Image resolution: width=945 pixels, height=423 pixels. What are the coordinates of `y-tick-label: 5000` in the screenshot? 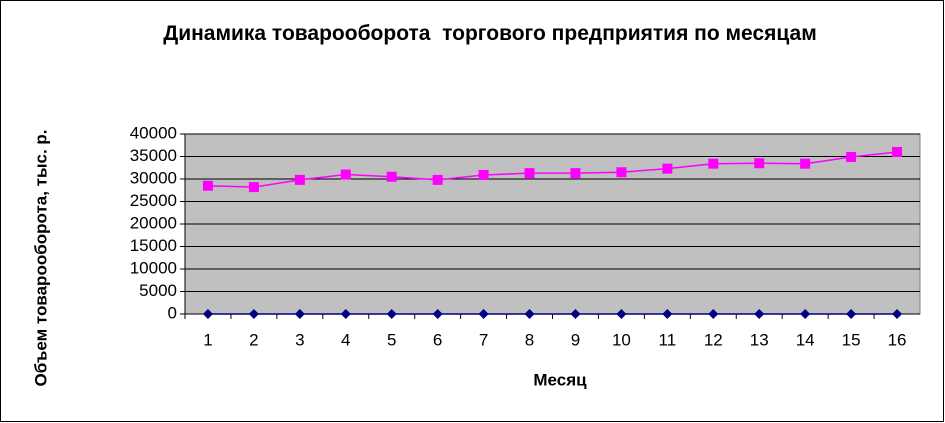 It's located at (158, 290).